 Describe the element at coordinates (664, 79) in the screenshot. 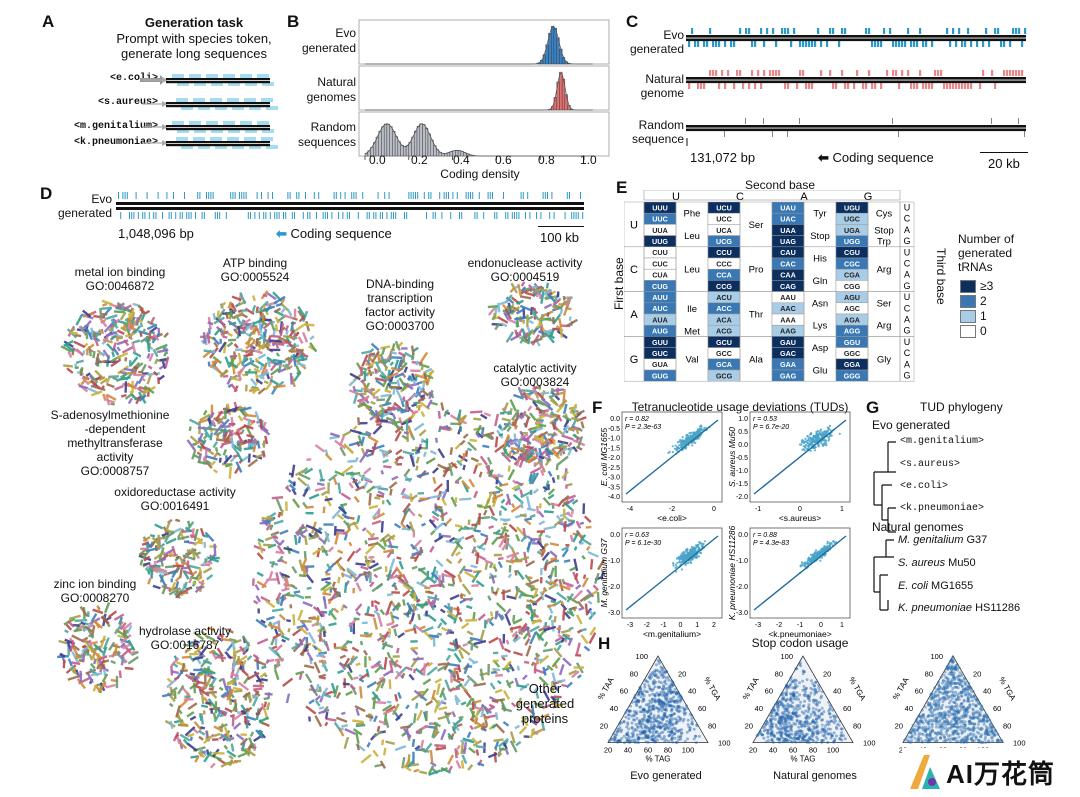

I see `c-label-natural-1: Natural` at that location.